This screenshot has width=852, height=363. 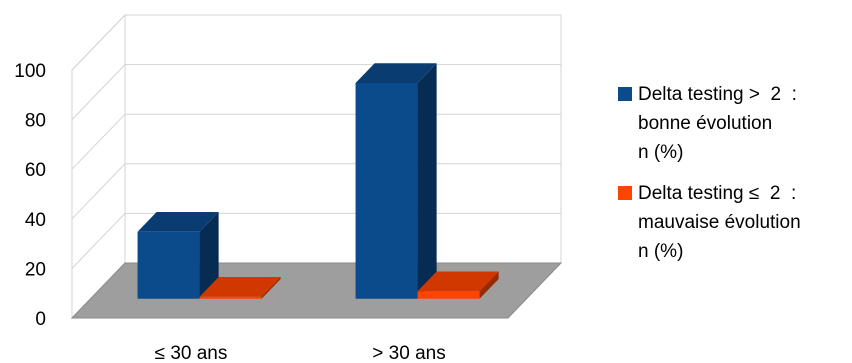 What do you see at coordinates (35, 220) in the screenshot?
I see `y-tick-label: 40` at bounding box center [35, 220].